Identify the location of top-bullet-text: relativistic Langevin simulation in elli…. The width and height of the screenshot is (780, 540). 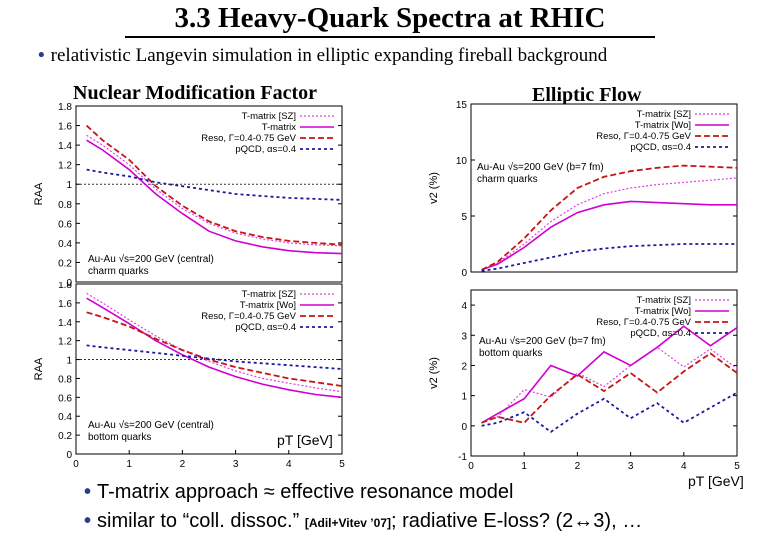
(329, 55).